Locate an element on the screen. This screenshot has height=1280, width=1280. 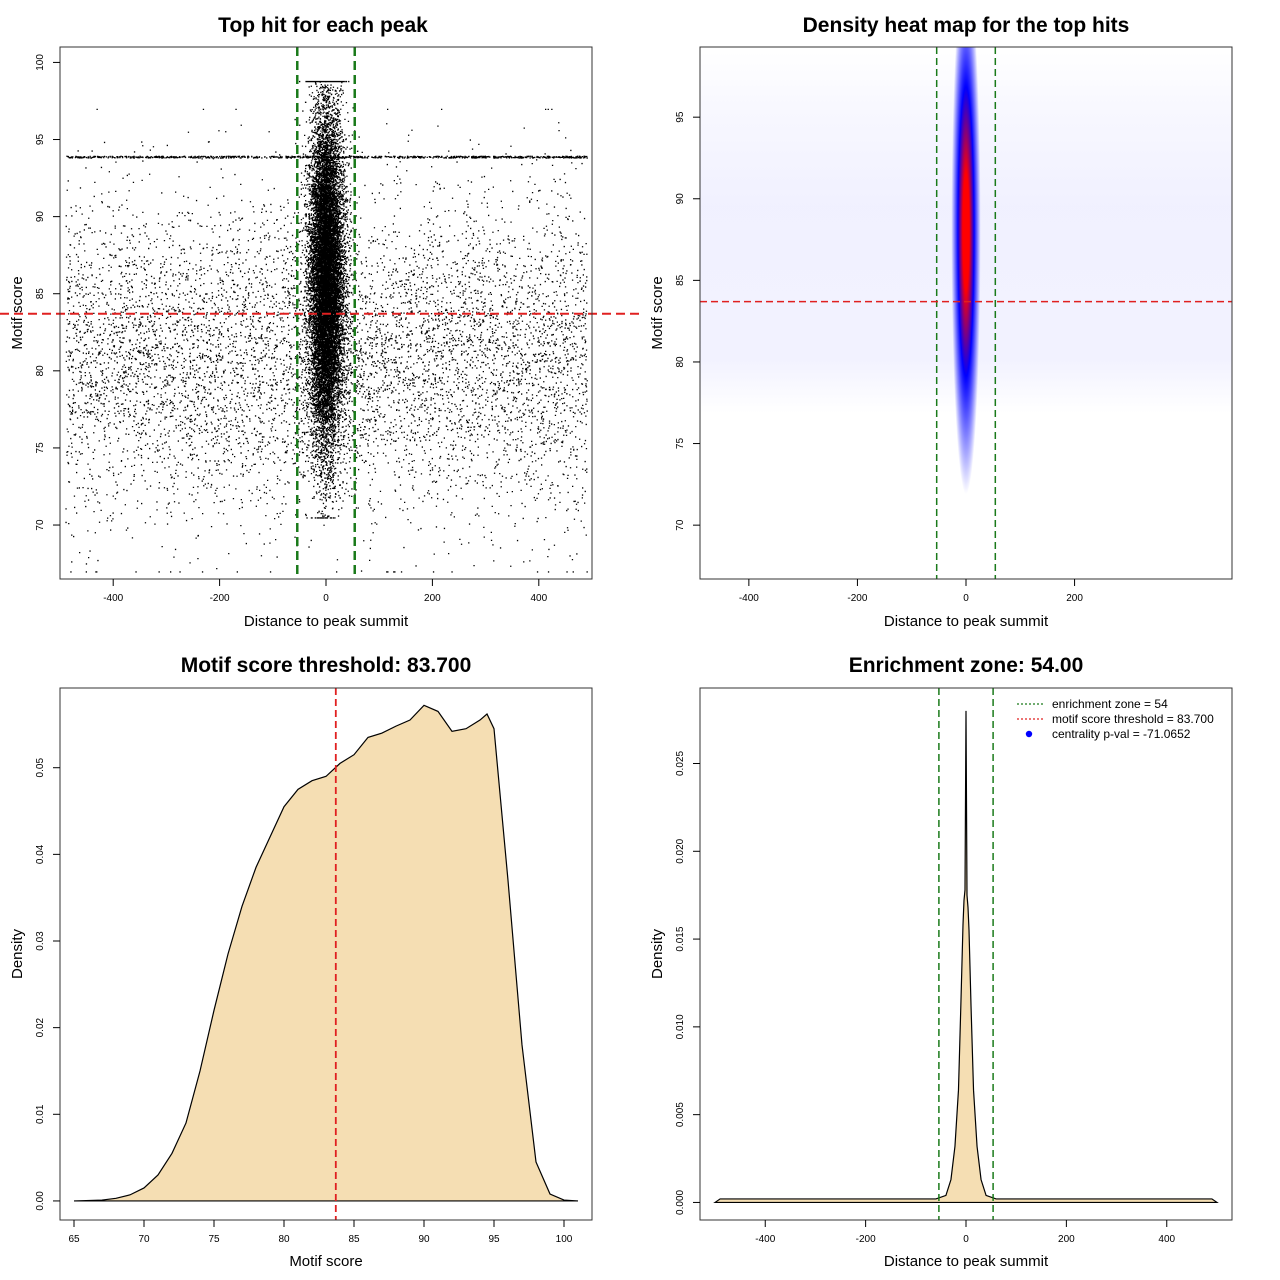
legend-threshold-label: motif score threshold = 83.700 is located at coordinates (1133, 719).